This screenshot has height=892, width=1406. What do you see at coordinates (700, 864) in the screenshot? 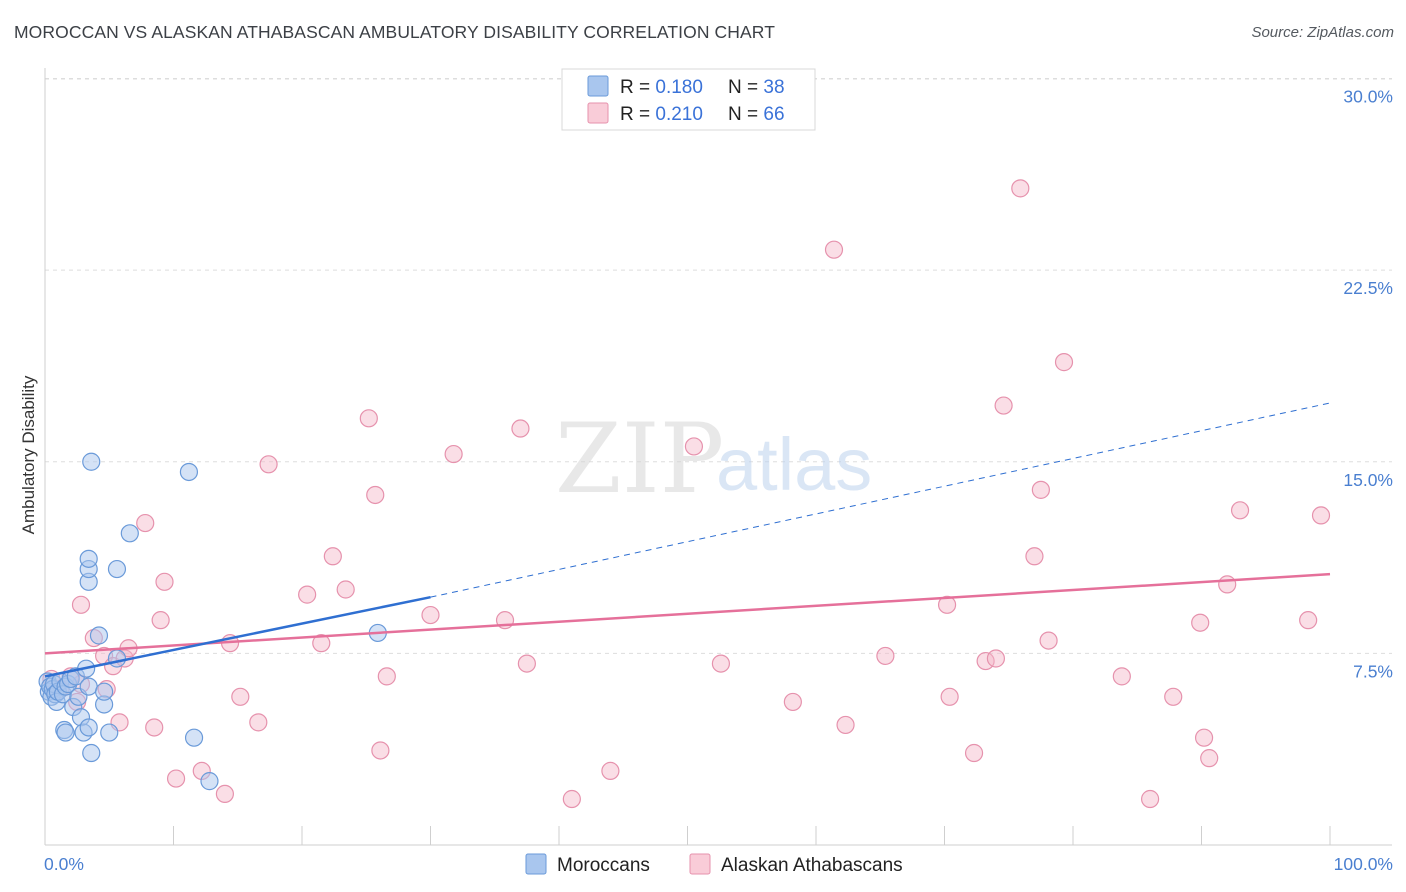
I see `bottom-legend-swatch-alaskan` at bounding box center [700, 864].